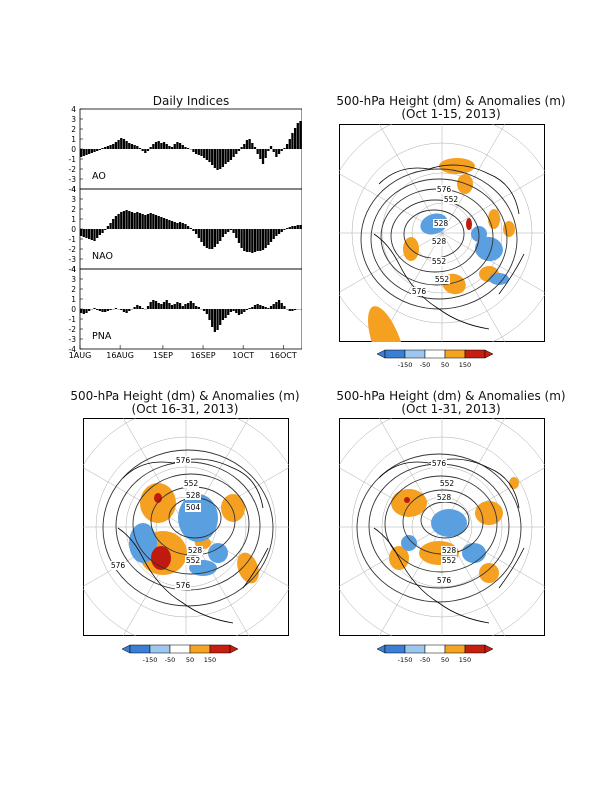 The height and width of the screenshot is (792, 612). What do you see at coordinates (170, 660) in the screenshot?
I see `colorbar-label: -50` at bounding box center [170, 660].